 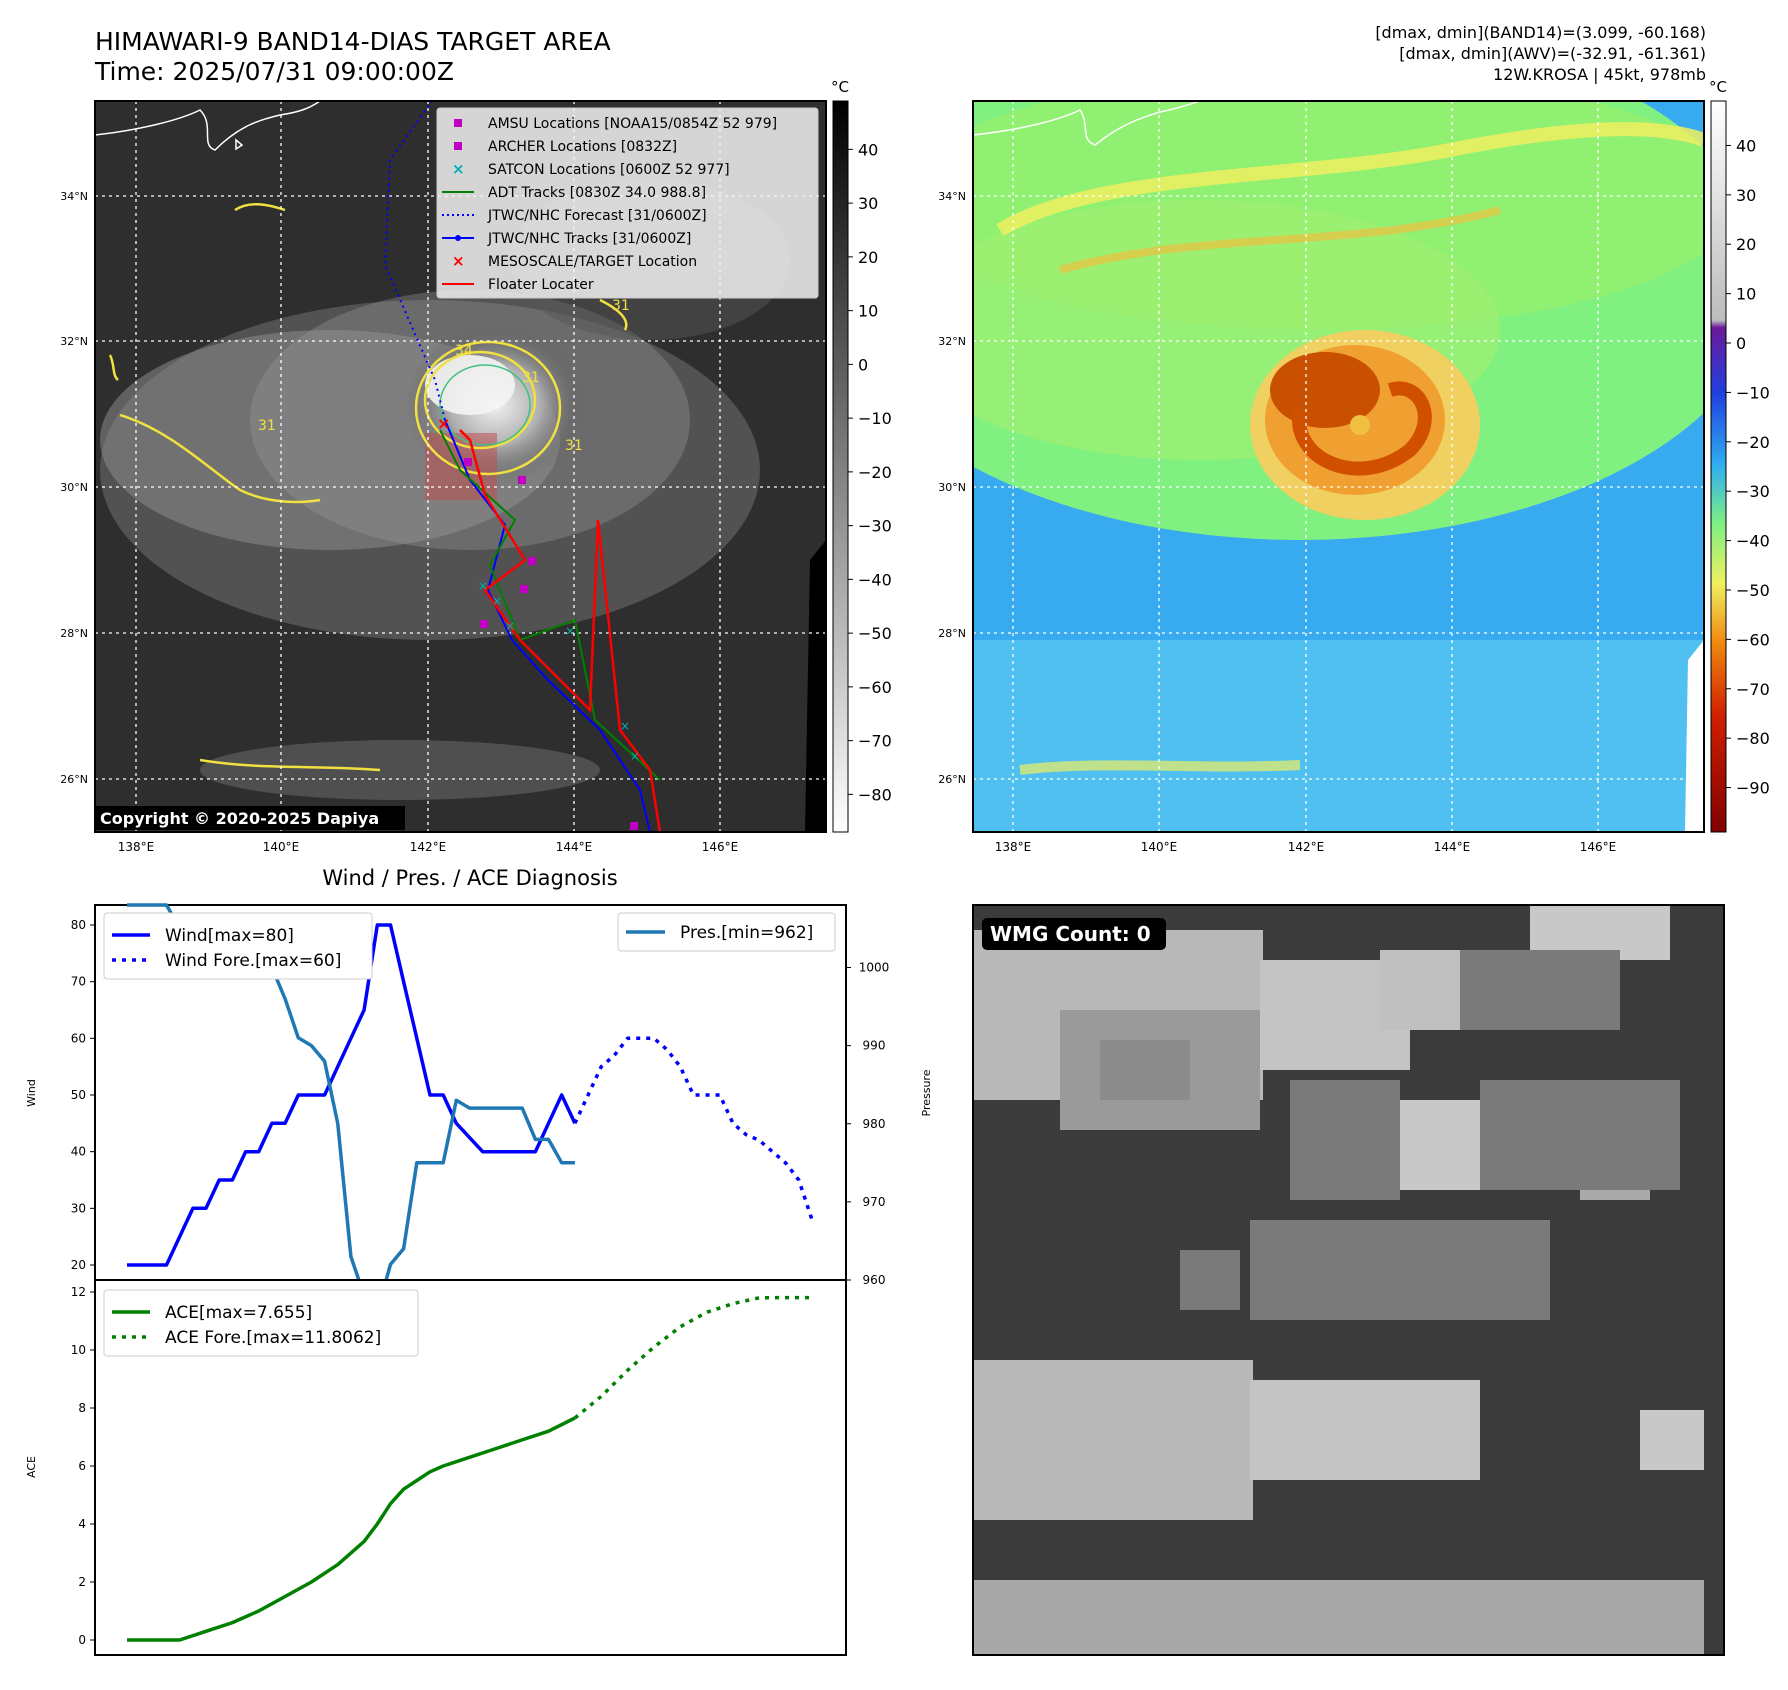 I want to click on wind-tick-label: 70, so click(x=78, y=982).